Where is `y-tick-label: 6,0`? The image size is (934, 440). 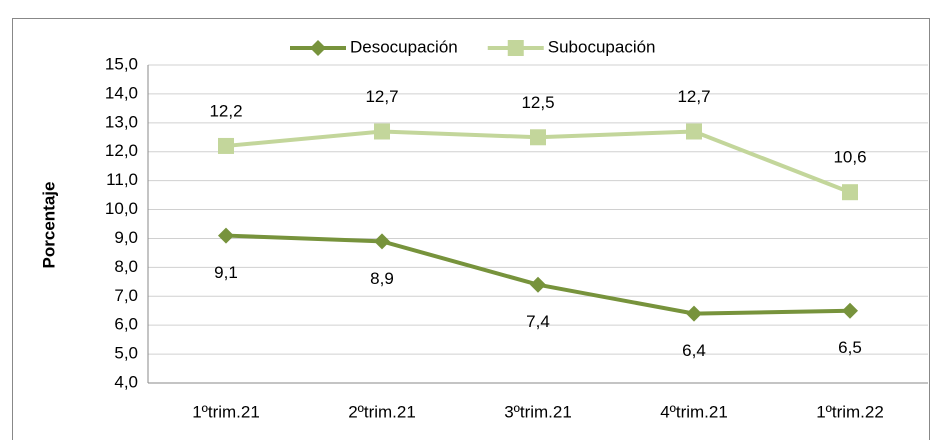
y-tick-label: 6,0 is located at coordinates (126, 324).